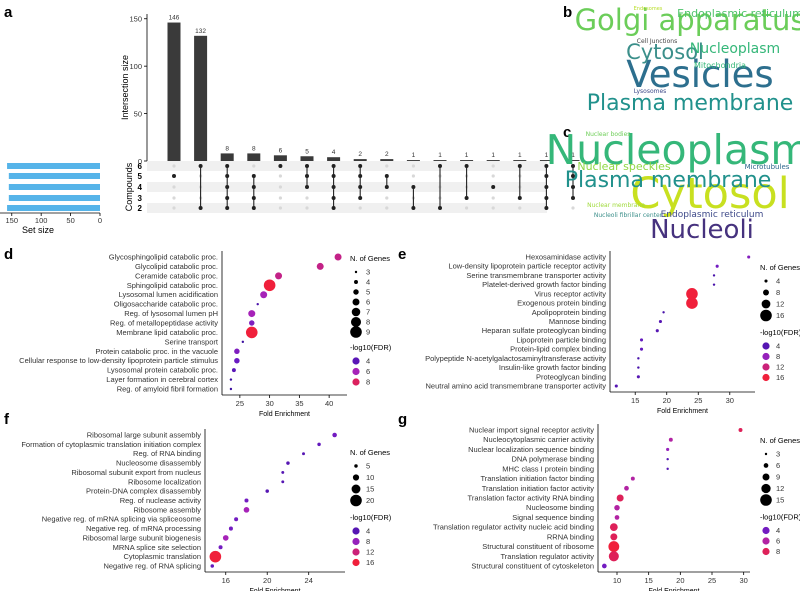 The image size is (800, 591). I want to click on term-label: Reg. of RNA binding, so click(167, 453).